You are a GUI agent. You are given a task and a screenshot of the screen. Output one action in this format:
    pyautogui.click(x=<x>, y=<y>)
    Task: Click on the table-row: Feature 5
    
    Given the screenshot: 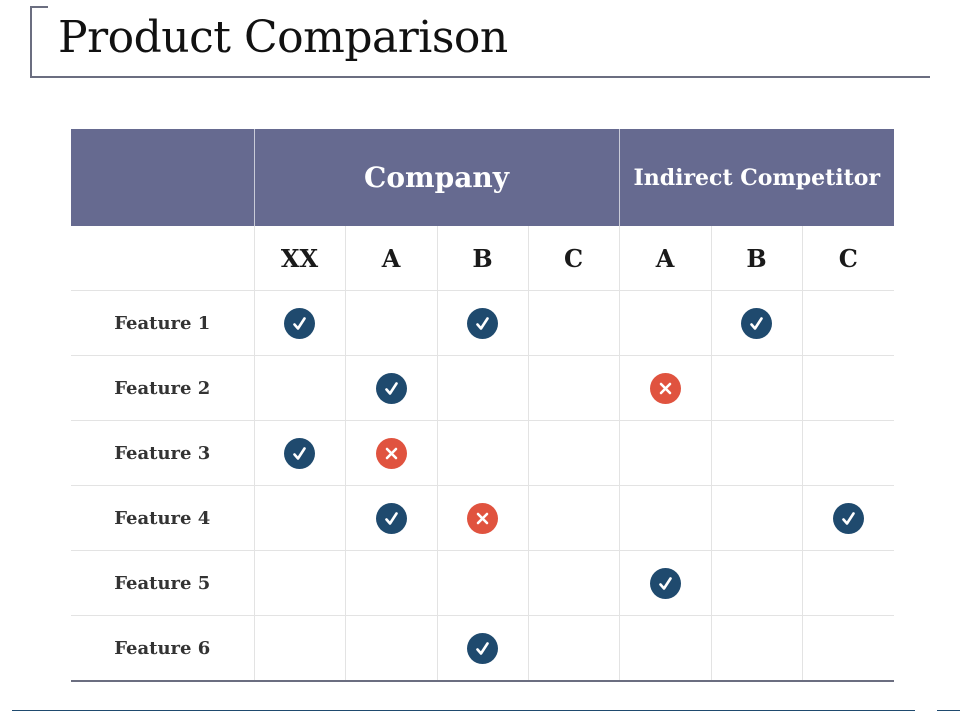 What is the action you would take?
    pyautogui.click(x=482, y=583)
    